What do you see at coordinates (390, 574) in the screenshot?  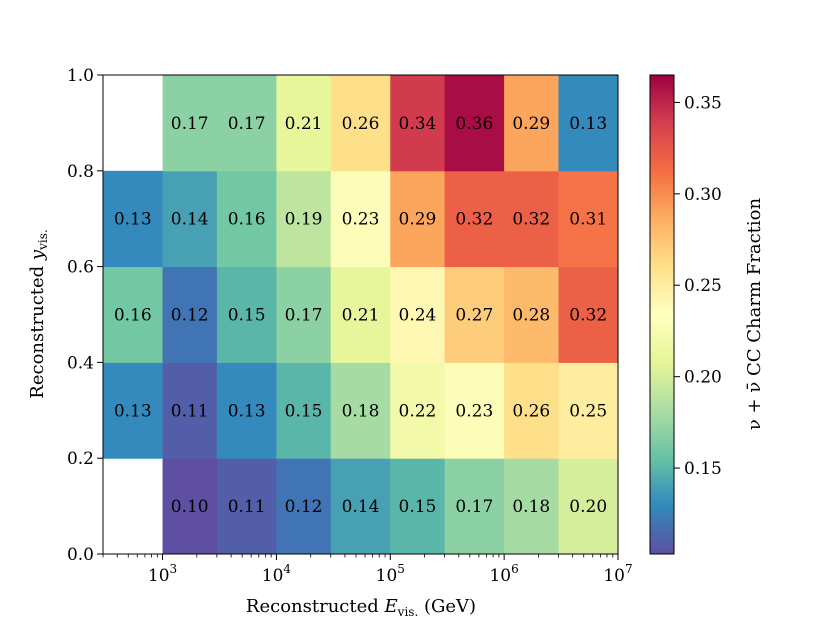 I see `x-tick-label: 10⁵` at bounding box center [390, 574].